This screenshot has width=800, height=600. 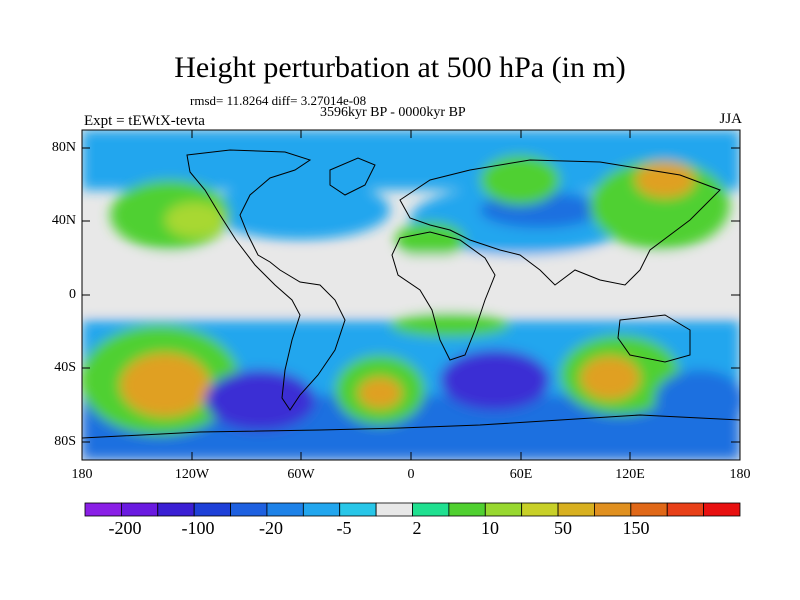 I want to click on field-low-south-indian, so click(x=495, y=380).